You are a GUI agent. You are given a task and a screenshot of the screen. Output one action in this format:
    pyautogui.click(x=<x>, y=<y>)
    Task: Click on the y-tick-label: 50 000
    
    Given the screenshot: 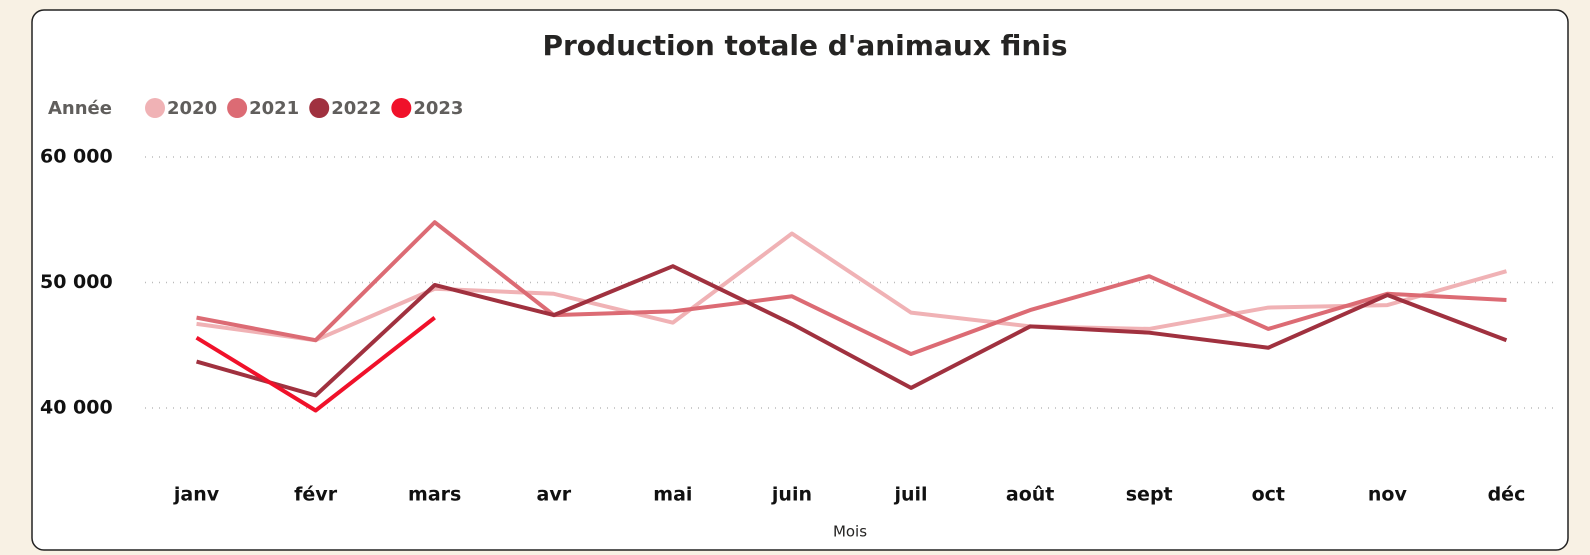 What is the action you would take?
    pyautogui.click(x=76, y=282)
    